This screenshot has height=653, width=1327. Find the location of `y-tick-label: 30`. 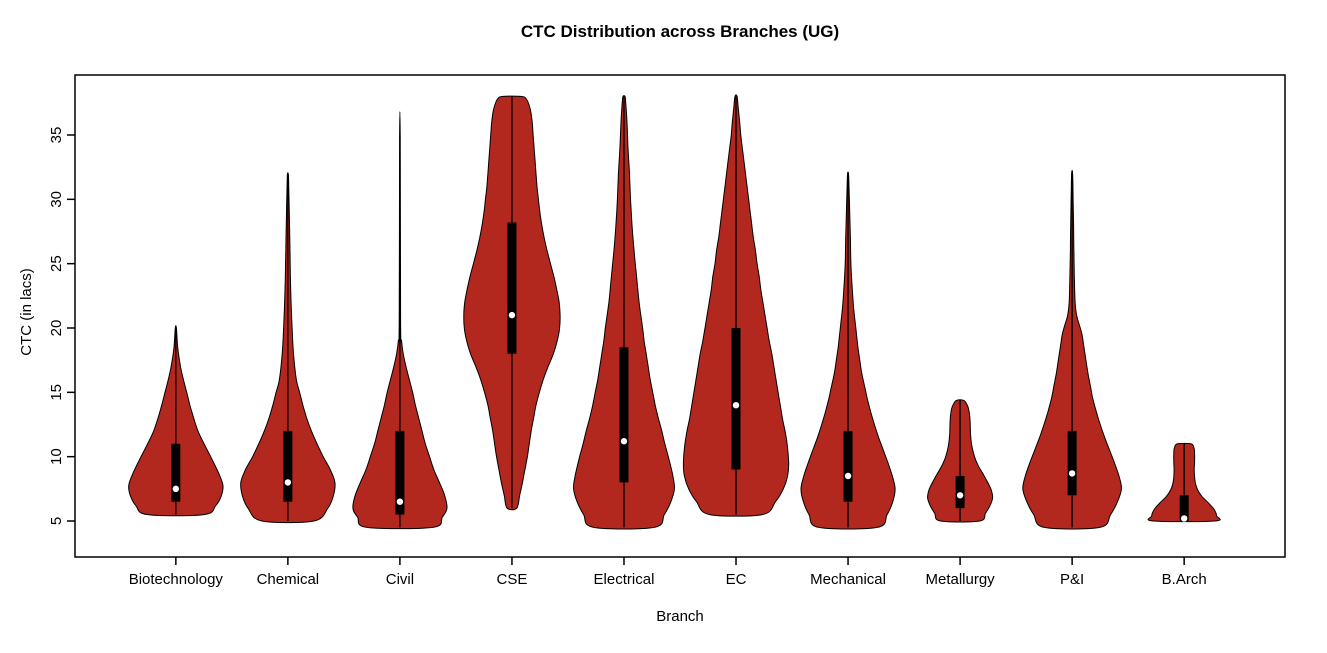

y-tick-label: 30 is located at coordinates (56, 199).